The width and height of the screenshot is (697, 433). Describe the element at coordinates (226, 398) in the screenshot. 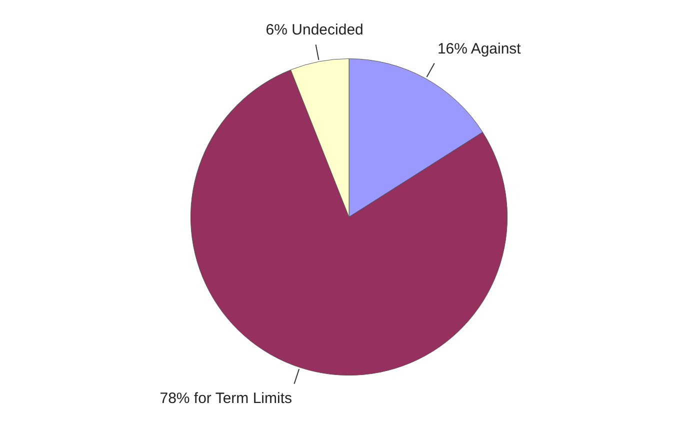

I see `slice-label: 78% for Term Limits` at that location.